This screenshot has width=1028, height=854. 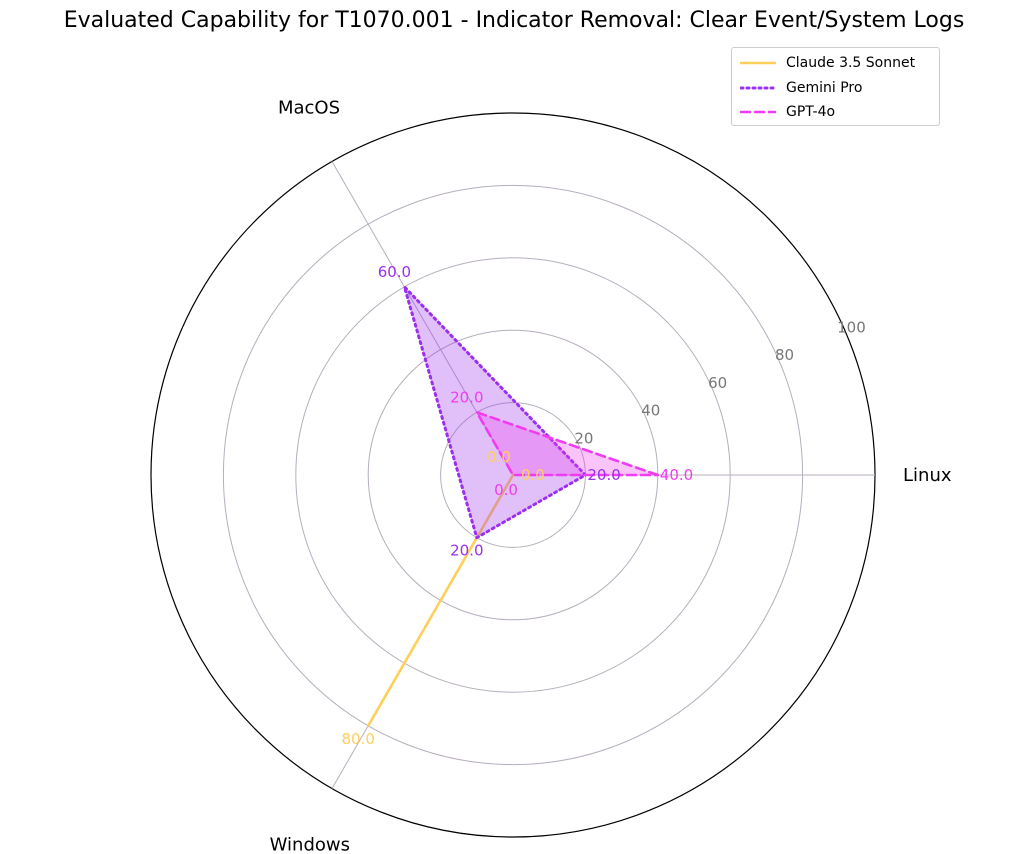 I want to click on legend: Claude 3.5 Sonnet Gemini Pro GPT-4o, so click(x=835, y=86).